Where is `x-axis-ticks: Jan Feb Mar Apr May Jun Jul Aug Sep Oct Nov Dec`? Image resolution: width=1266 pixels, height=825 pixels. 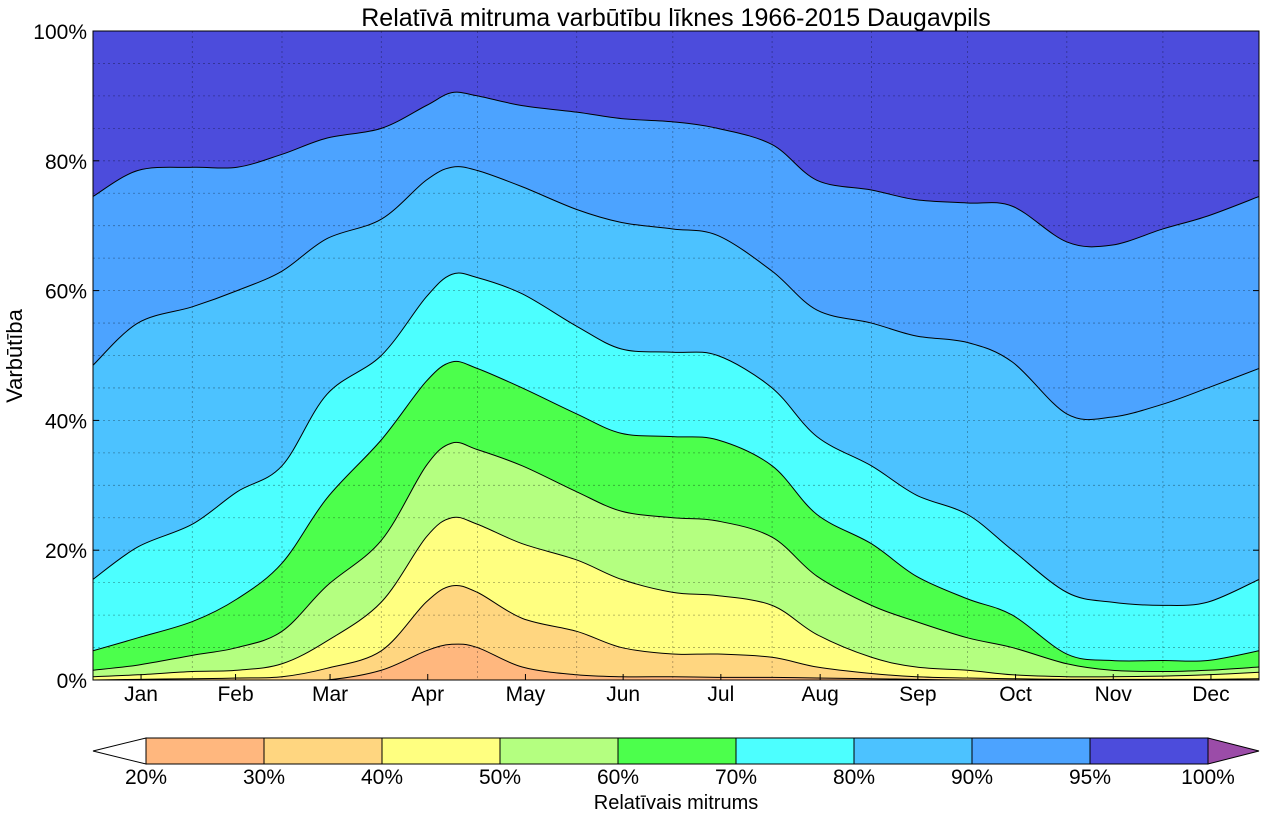 x-axis-ticks: Jan Feb Mar Apr May Jun Jul Aug Sep Oct Nov Dec is located at coordinates (677, 690).